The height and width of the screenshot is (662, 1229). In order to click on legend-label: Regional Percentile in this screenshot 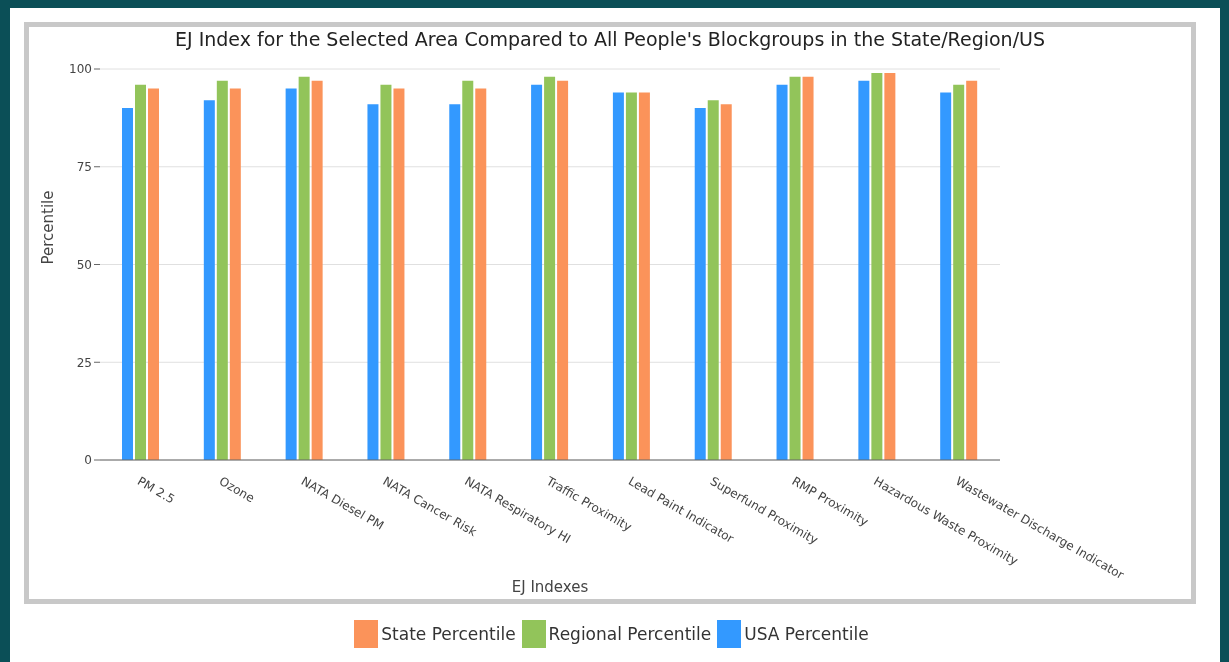, I will do `click(630, 634)`.